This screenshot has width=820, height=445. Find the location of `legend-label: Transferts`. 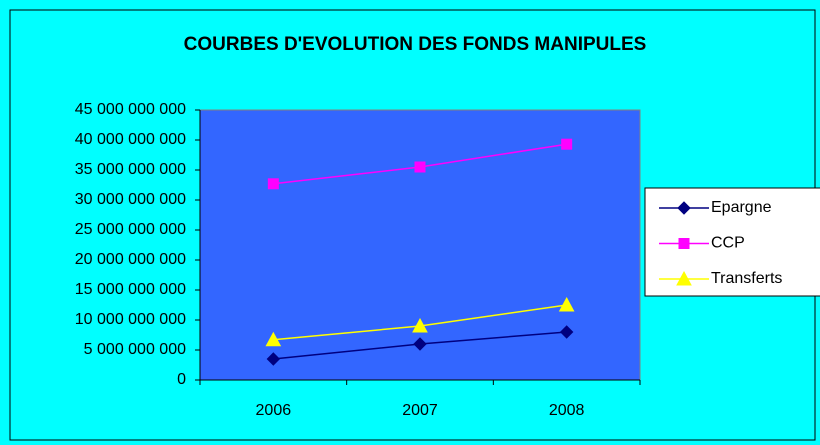

legend-label: Transferts is located at coordinates (746, 278).